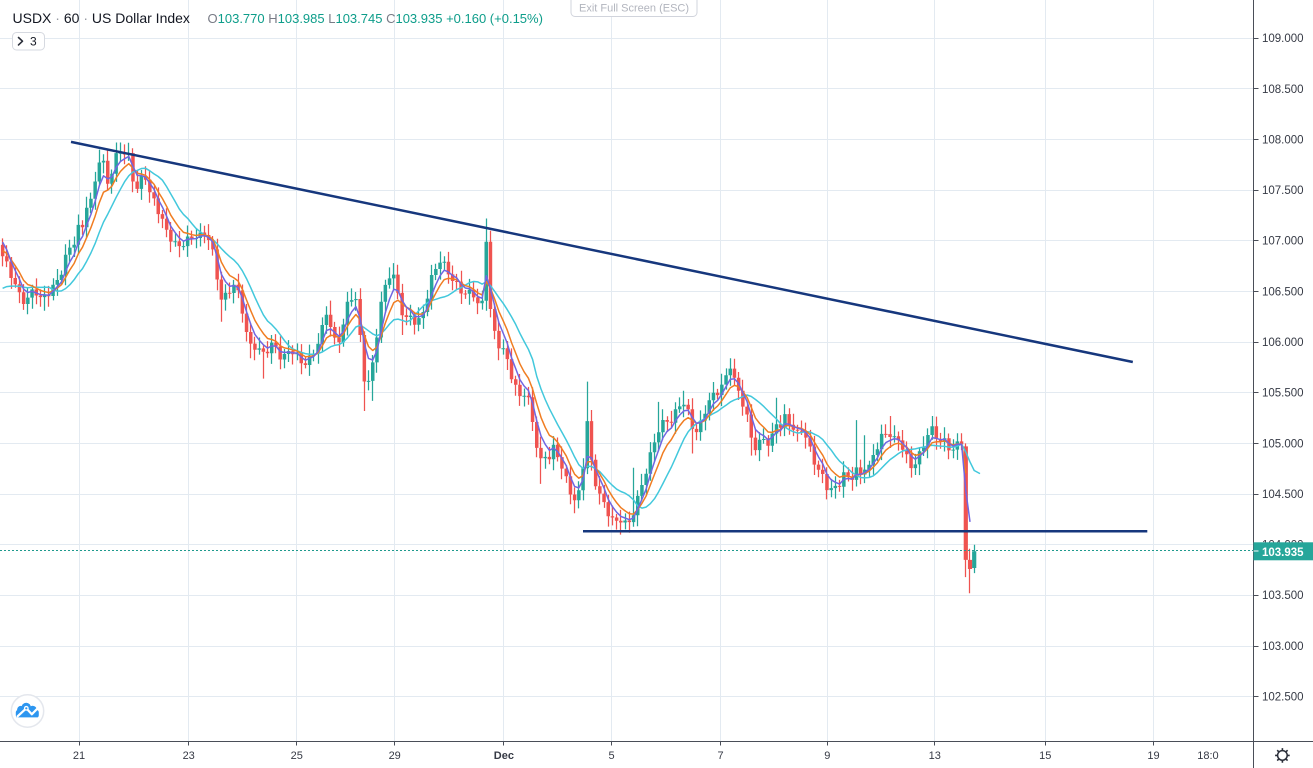 The height and width of the screenshot is (768, 1313). Describe the element at coordinates (1283, 39) in the screenshot. I see `svg-text: 109.000` at that location.